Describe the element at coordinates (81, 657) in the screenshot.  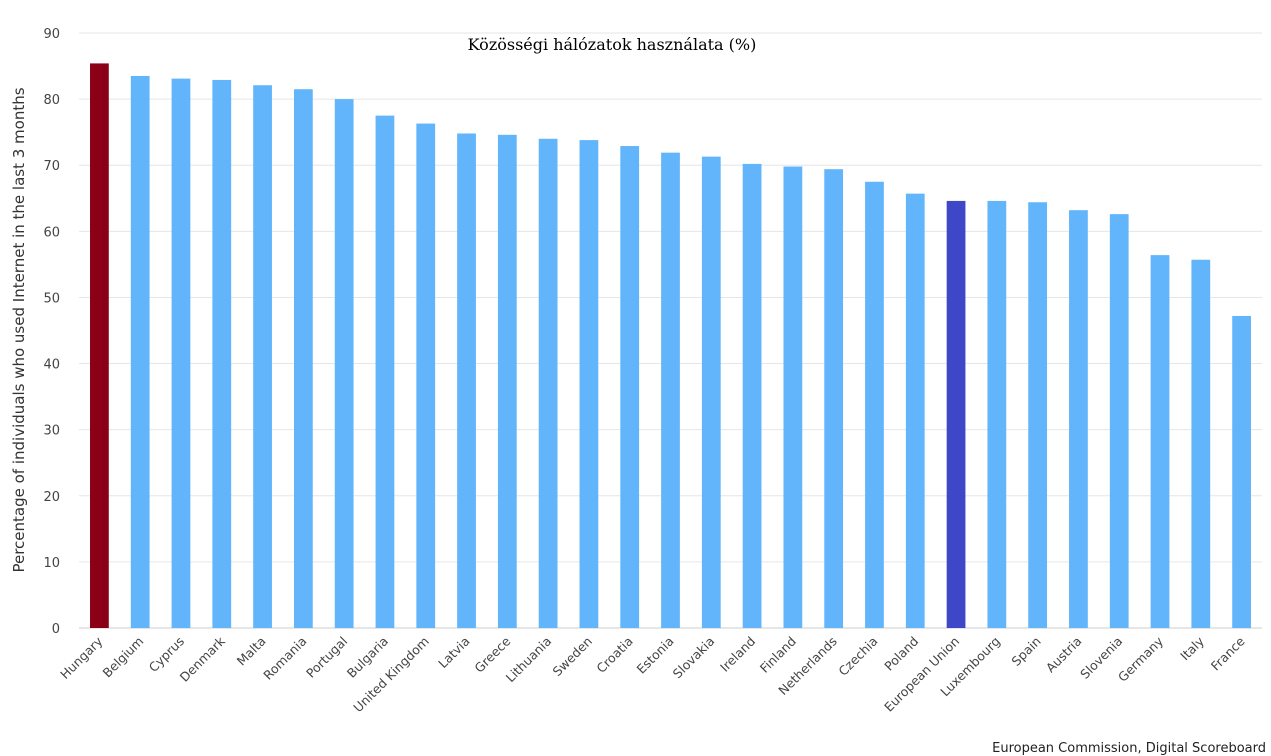
I see `category-label: Hungary` at that location.